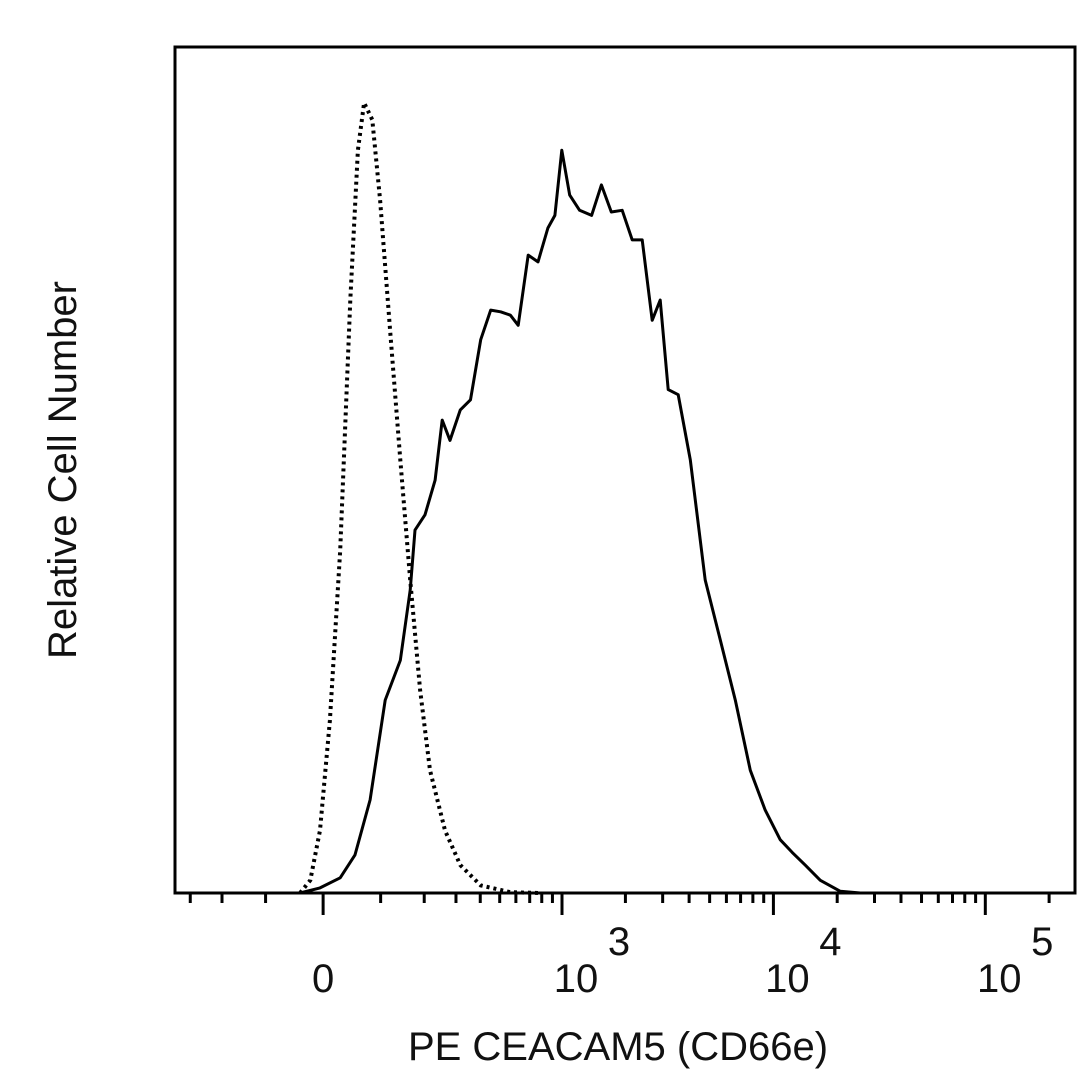 The height and width of the screenshot is (1086, 1086). What do you see at coordinates (323, 979) in the screenshot?
I see `x-tick-label: 0` at bounding box center [323, 979].